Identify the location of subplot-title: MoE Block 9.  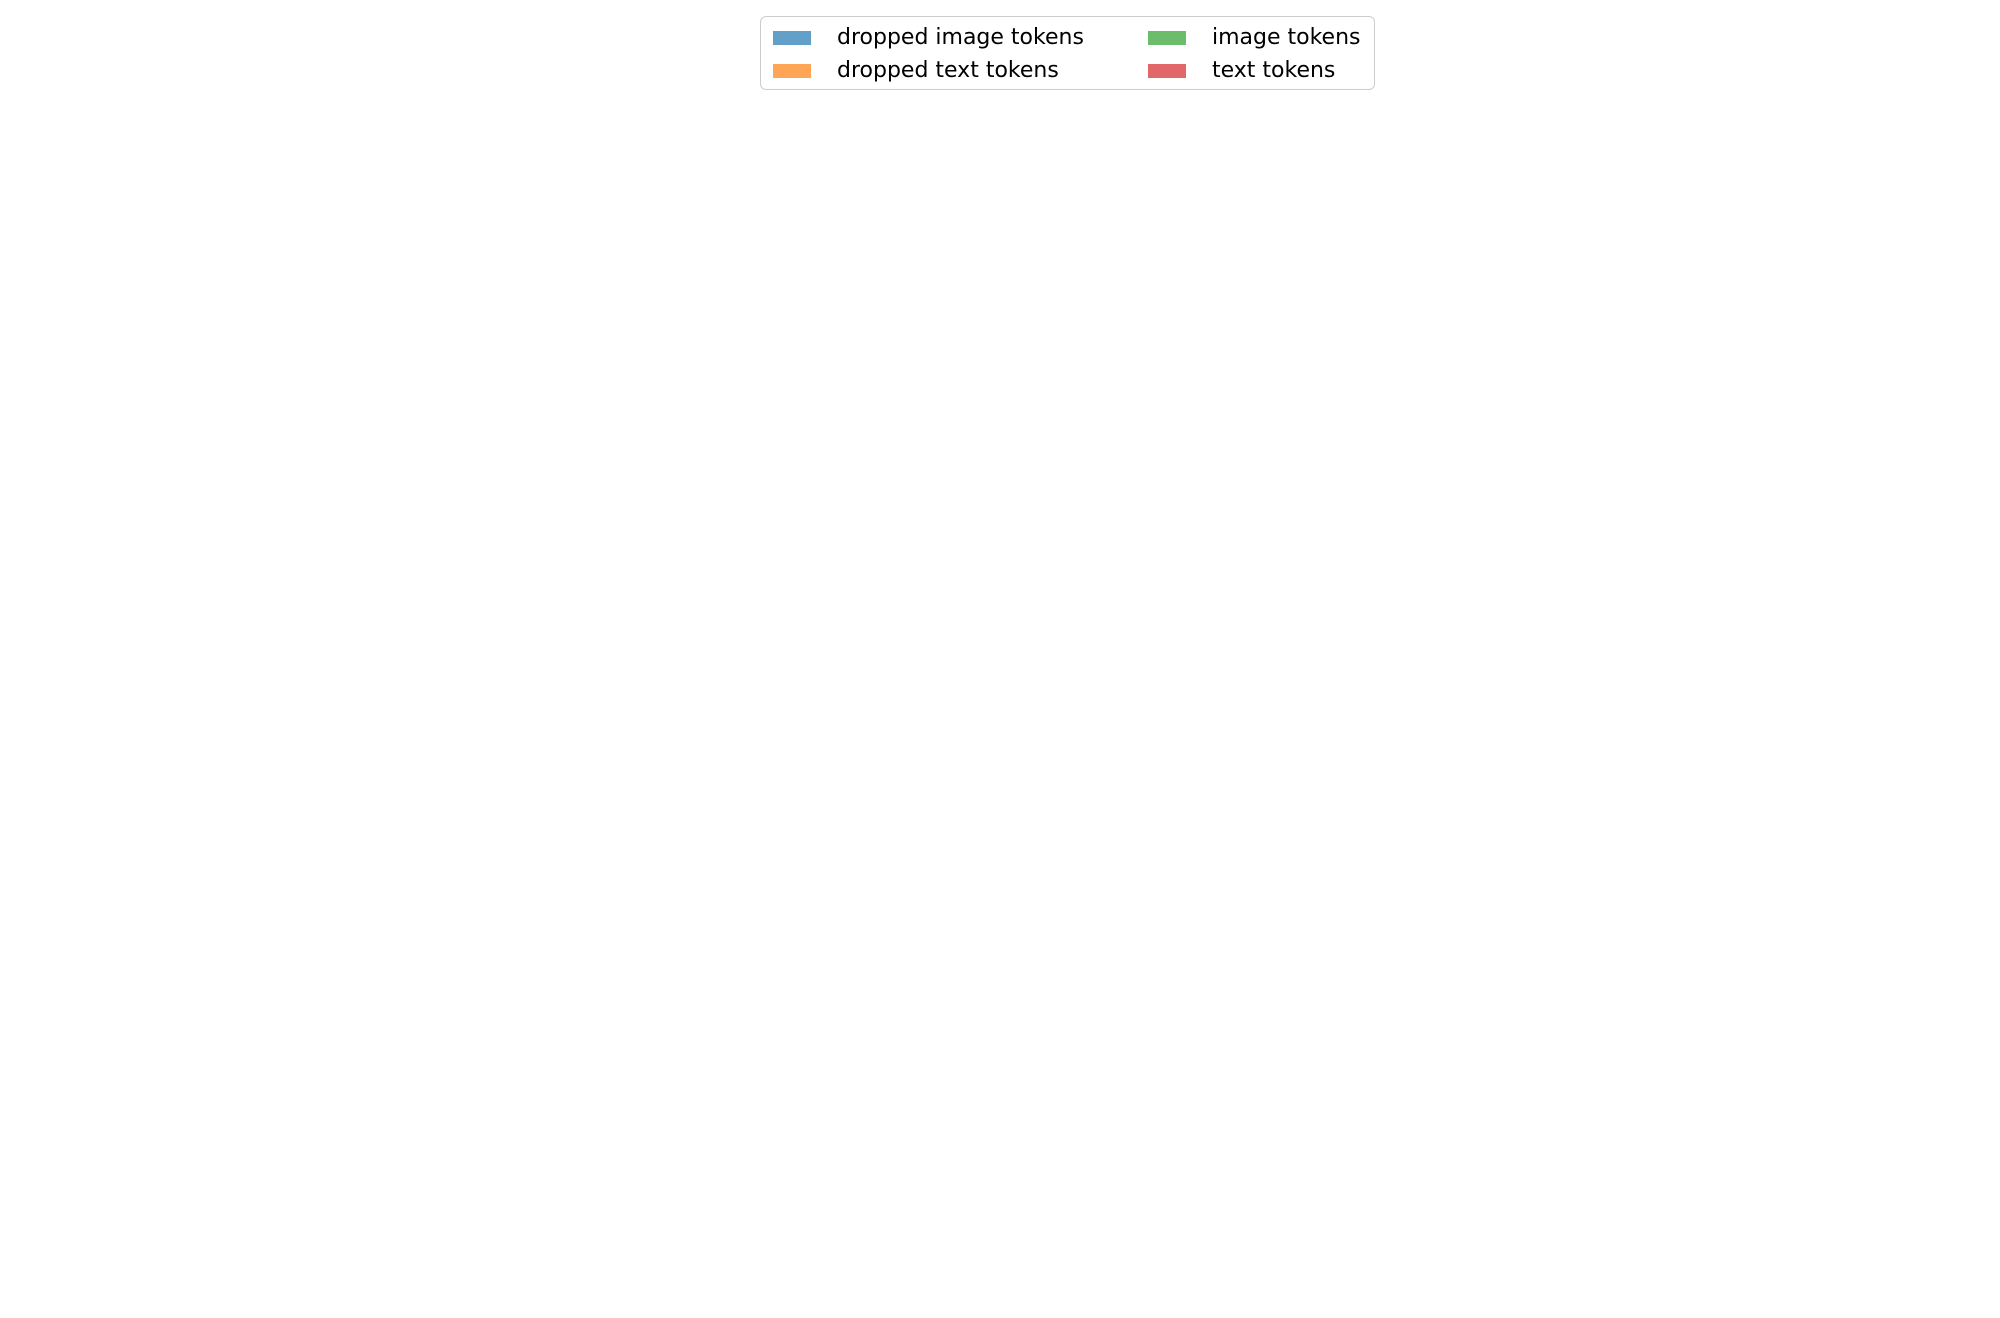
(1068, 753).